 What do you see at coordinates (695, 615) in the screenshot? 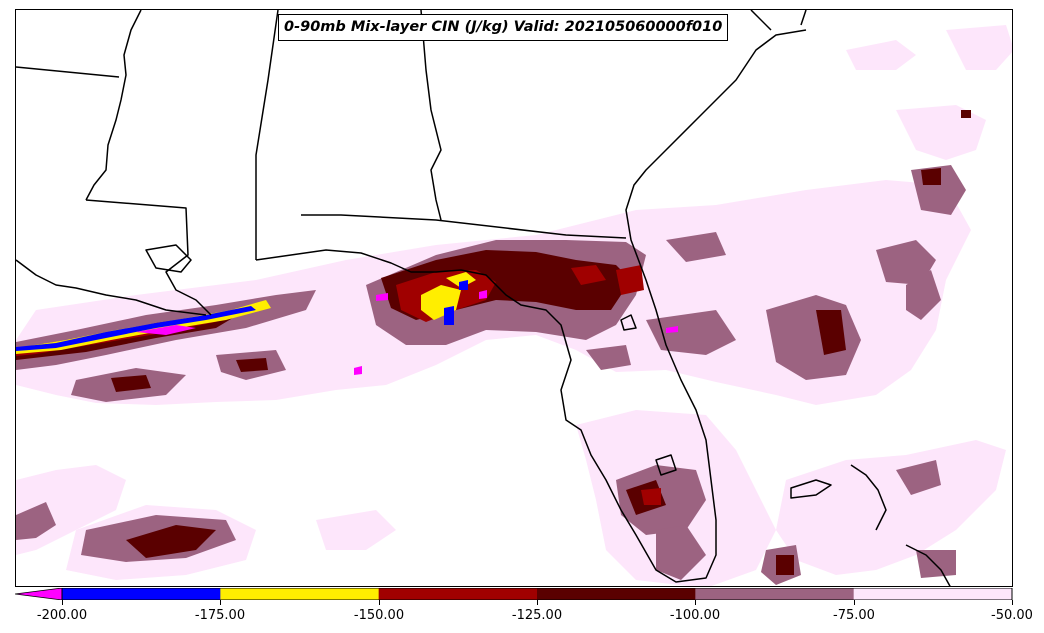
I see `colorbar-tick-label: -100.00` at bounding box center [695, 615].